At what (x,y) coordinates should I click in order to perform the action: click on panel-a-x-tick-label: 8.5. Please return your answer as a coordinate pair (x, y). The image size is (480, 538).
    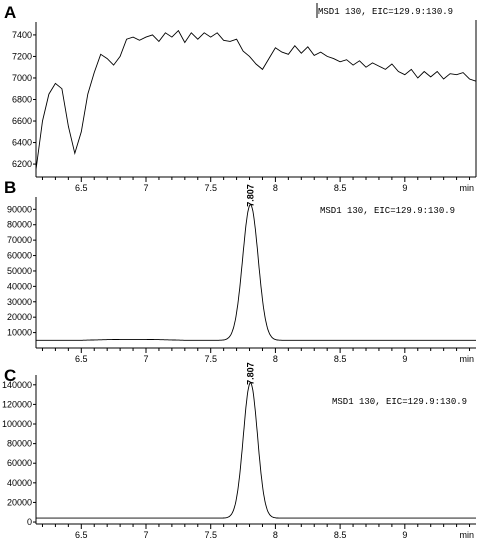
    Looking at the image, I should click on (340, 188).